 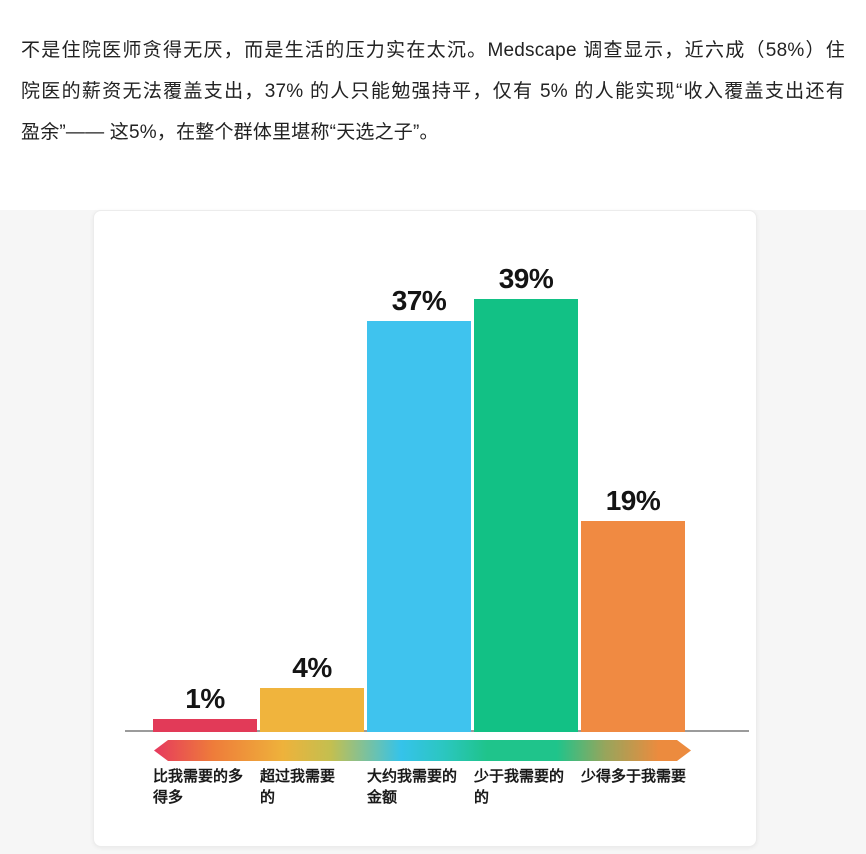 I want to click on bar-value-label: 39%, so click(x=526, y=278).